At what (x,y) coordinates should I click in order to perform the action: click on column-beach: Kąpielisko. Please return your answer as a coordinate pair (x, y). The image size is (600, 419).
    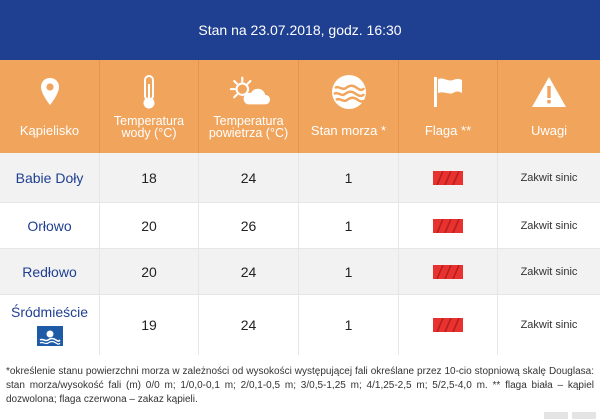
    Looking at the image, I should click on (50, 106).